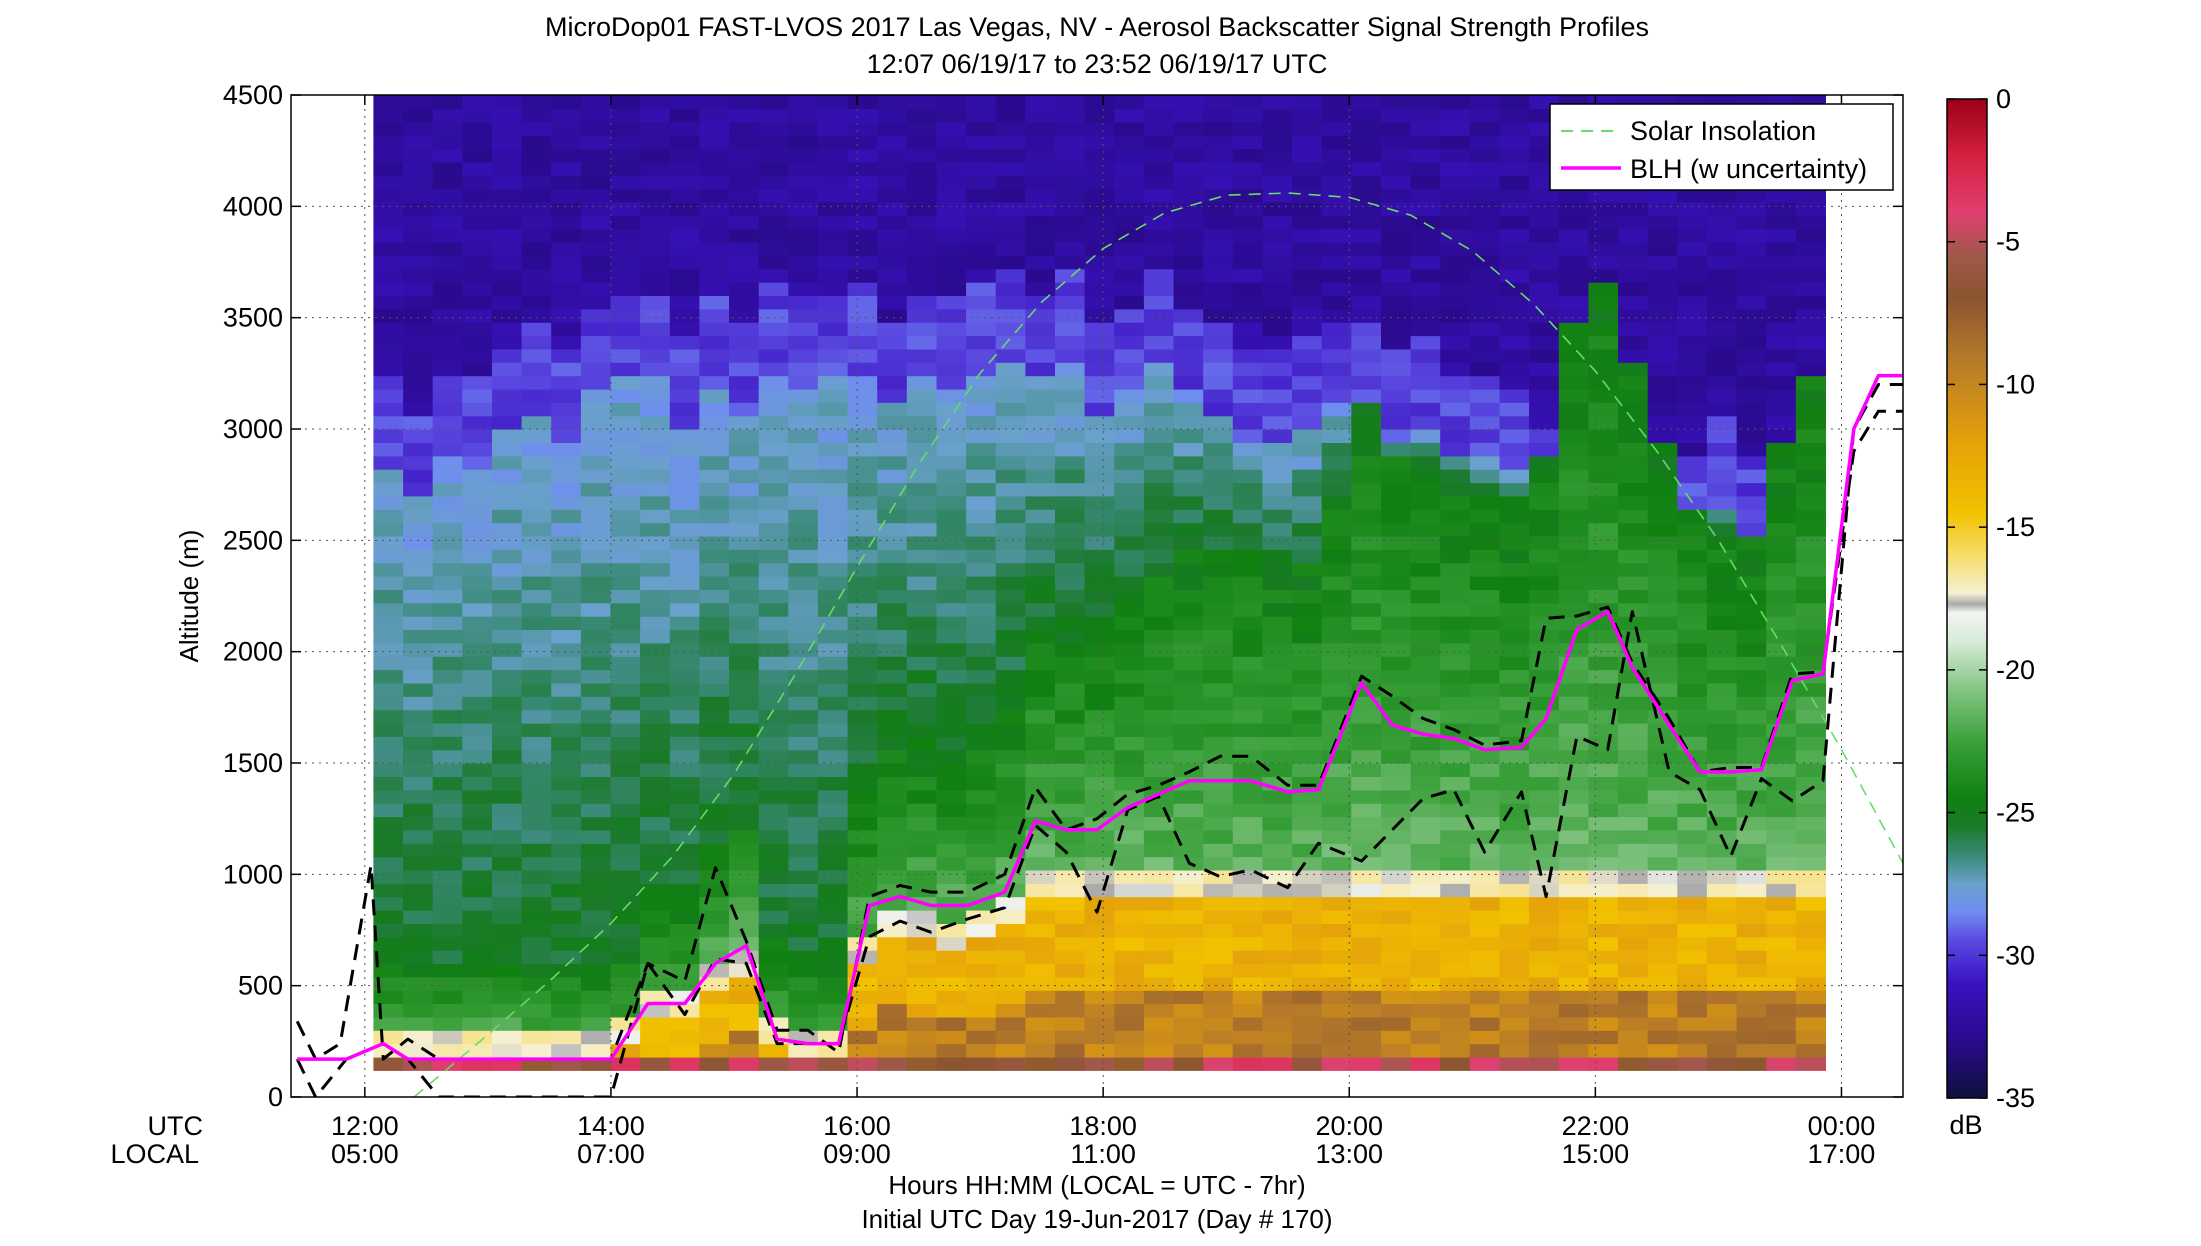 The width and height of the screenshot is (2201, 1246). What do you see at coordinates (2008, 242) in the screenshot?
I see `colorbar-tick-label: -5` at bounding box center [2008, 242].